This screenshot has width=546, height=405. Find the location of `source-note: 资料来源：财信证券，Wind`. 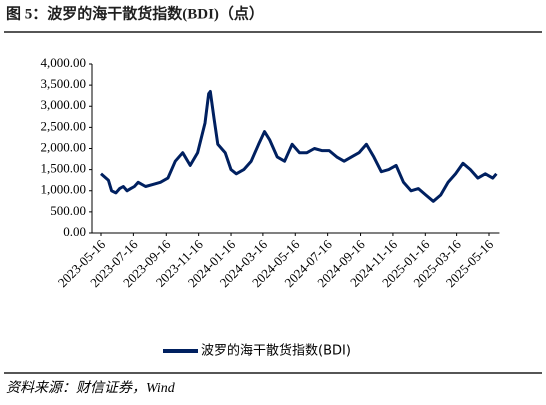

source-note: 资料来源：财信证券，Wind is located at coordinates (91, 388).